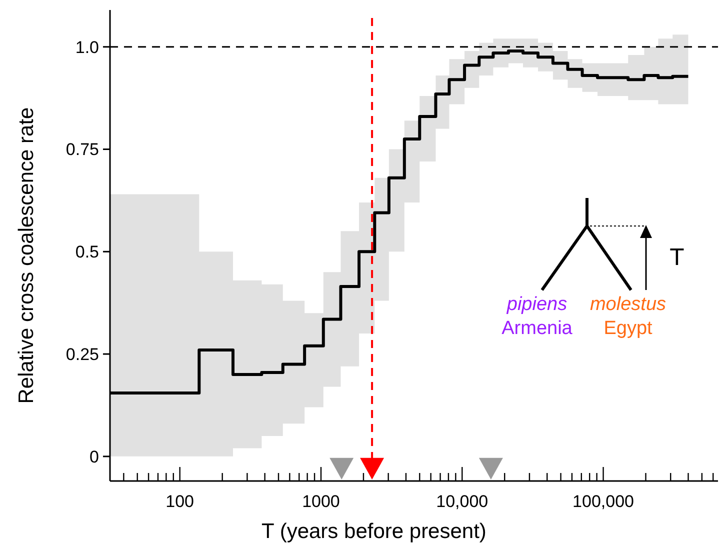  What do you see at coordinates (180, 501) in the screenshot?
I see `x-tick-label: 100` at bounding box center [180, 501].